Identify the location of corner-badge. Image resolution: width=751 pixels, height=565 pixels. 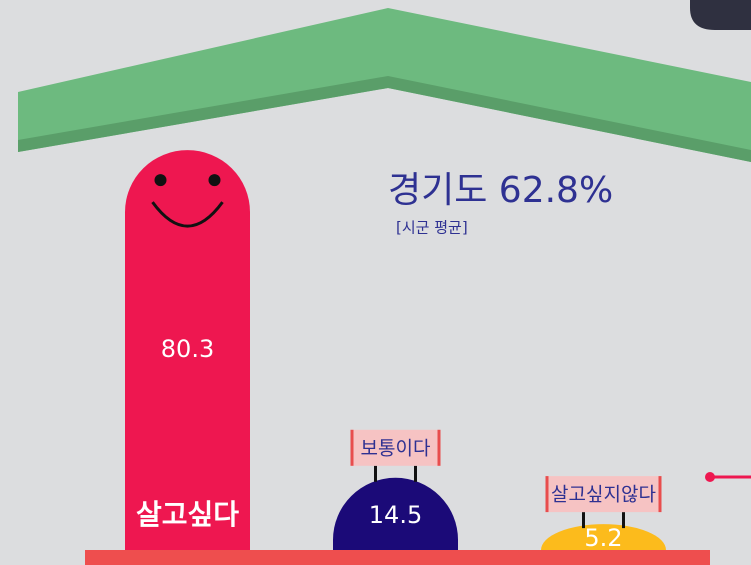
(720, 15).